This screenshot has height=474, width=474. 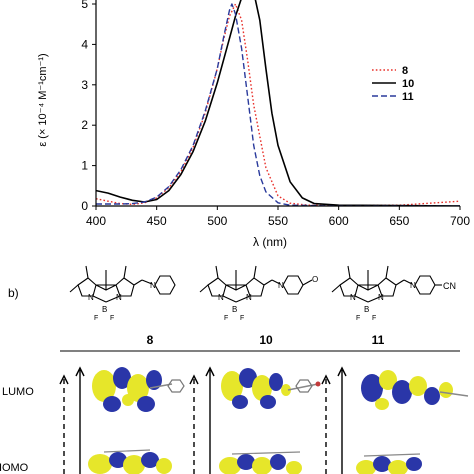 What do you see at coordinates (96, 318) in the screenshot?
I see `structure-8-fluorine-left: F` at bounding box center [96, 318].